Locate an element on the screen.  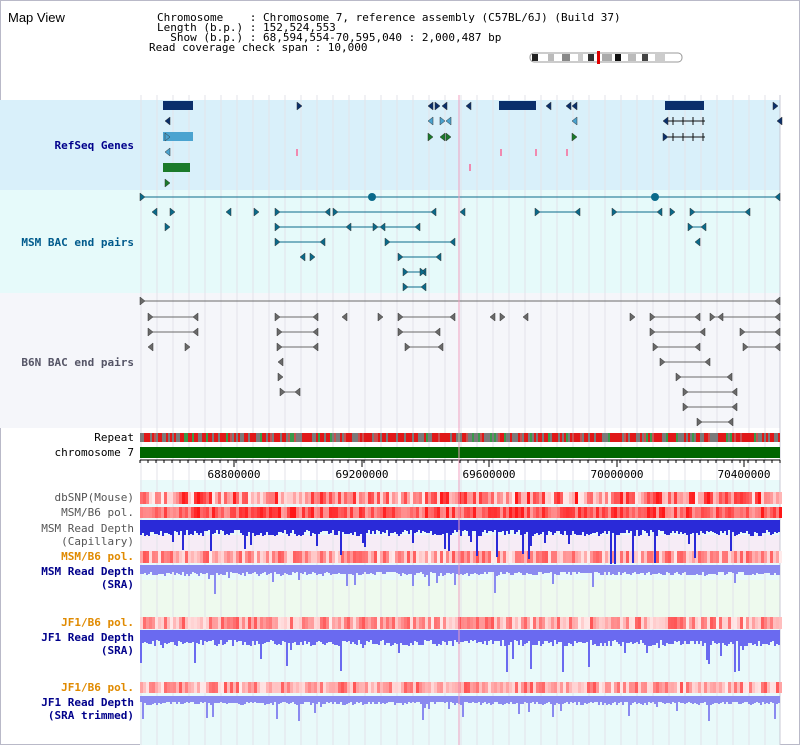
track-label-jf1-read-depth-sra: JF1 Read Depth is located at coordinates (87, 637).